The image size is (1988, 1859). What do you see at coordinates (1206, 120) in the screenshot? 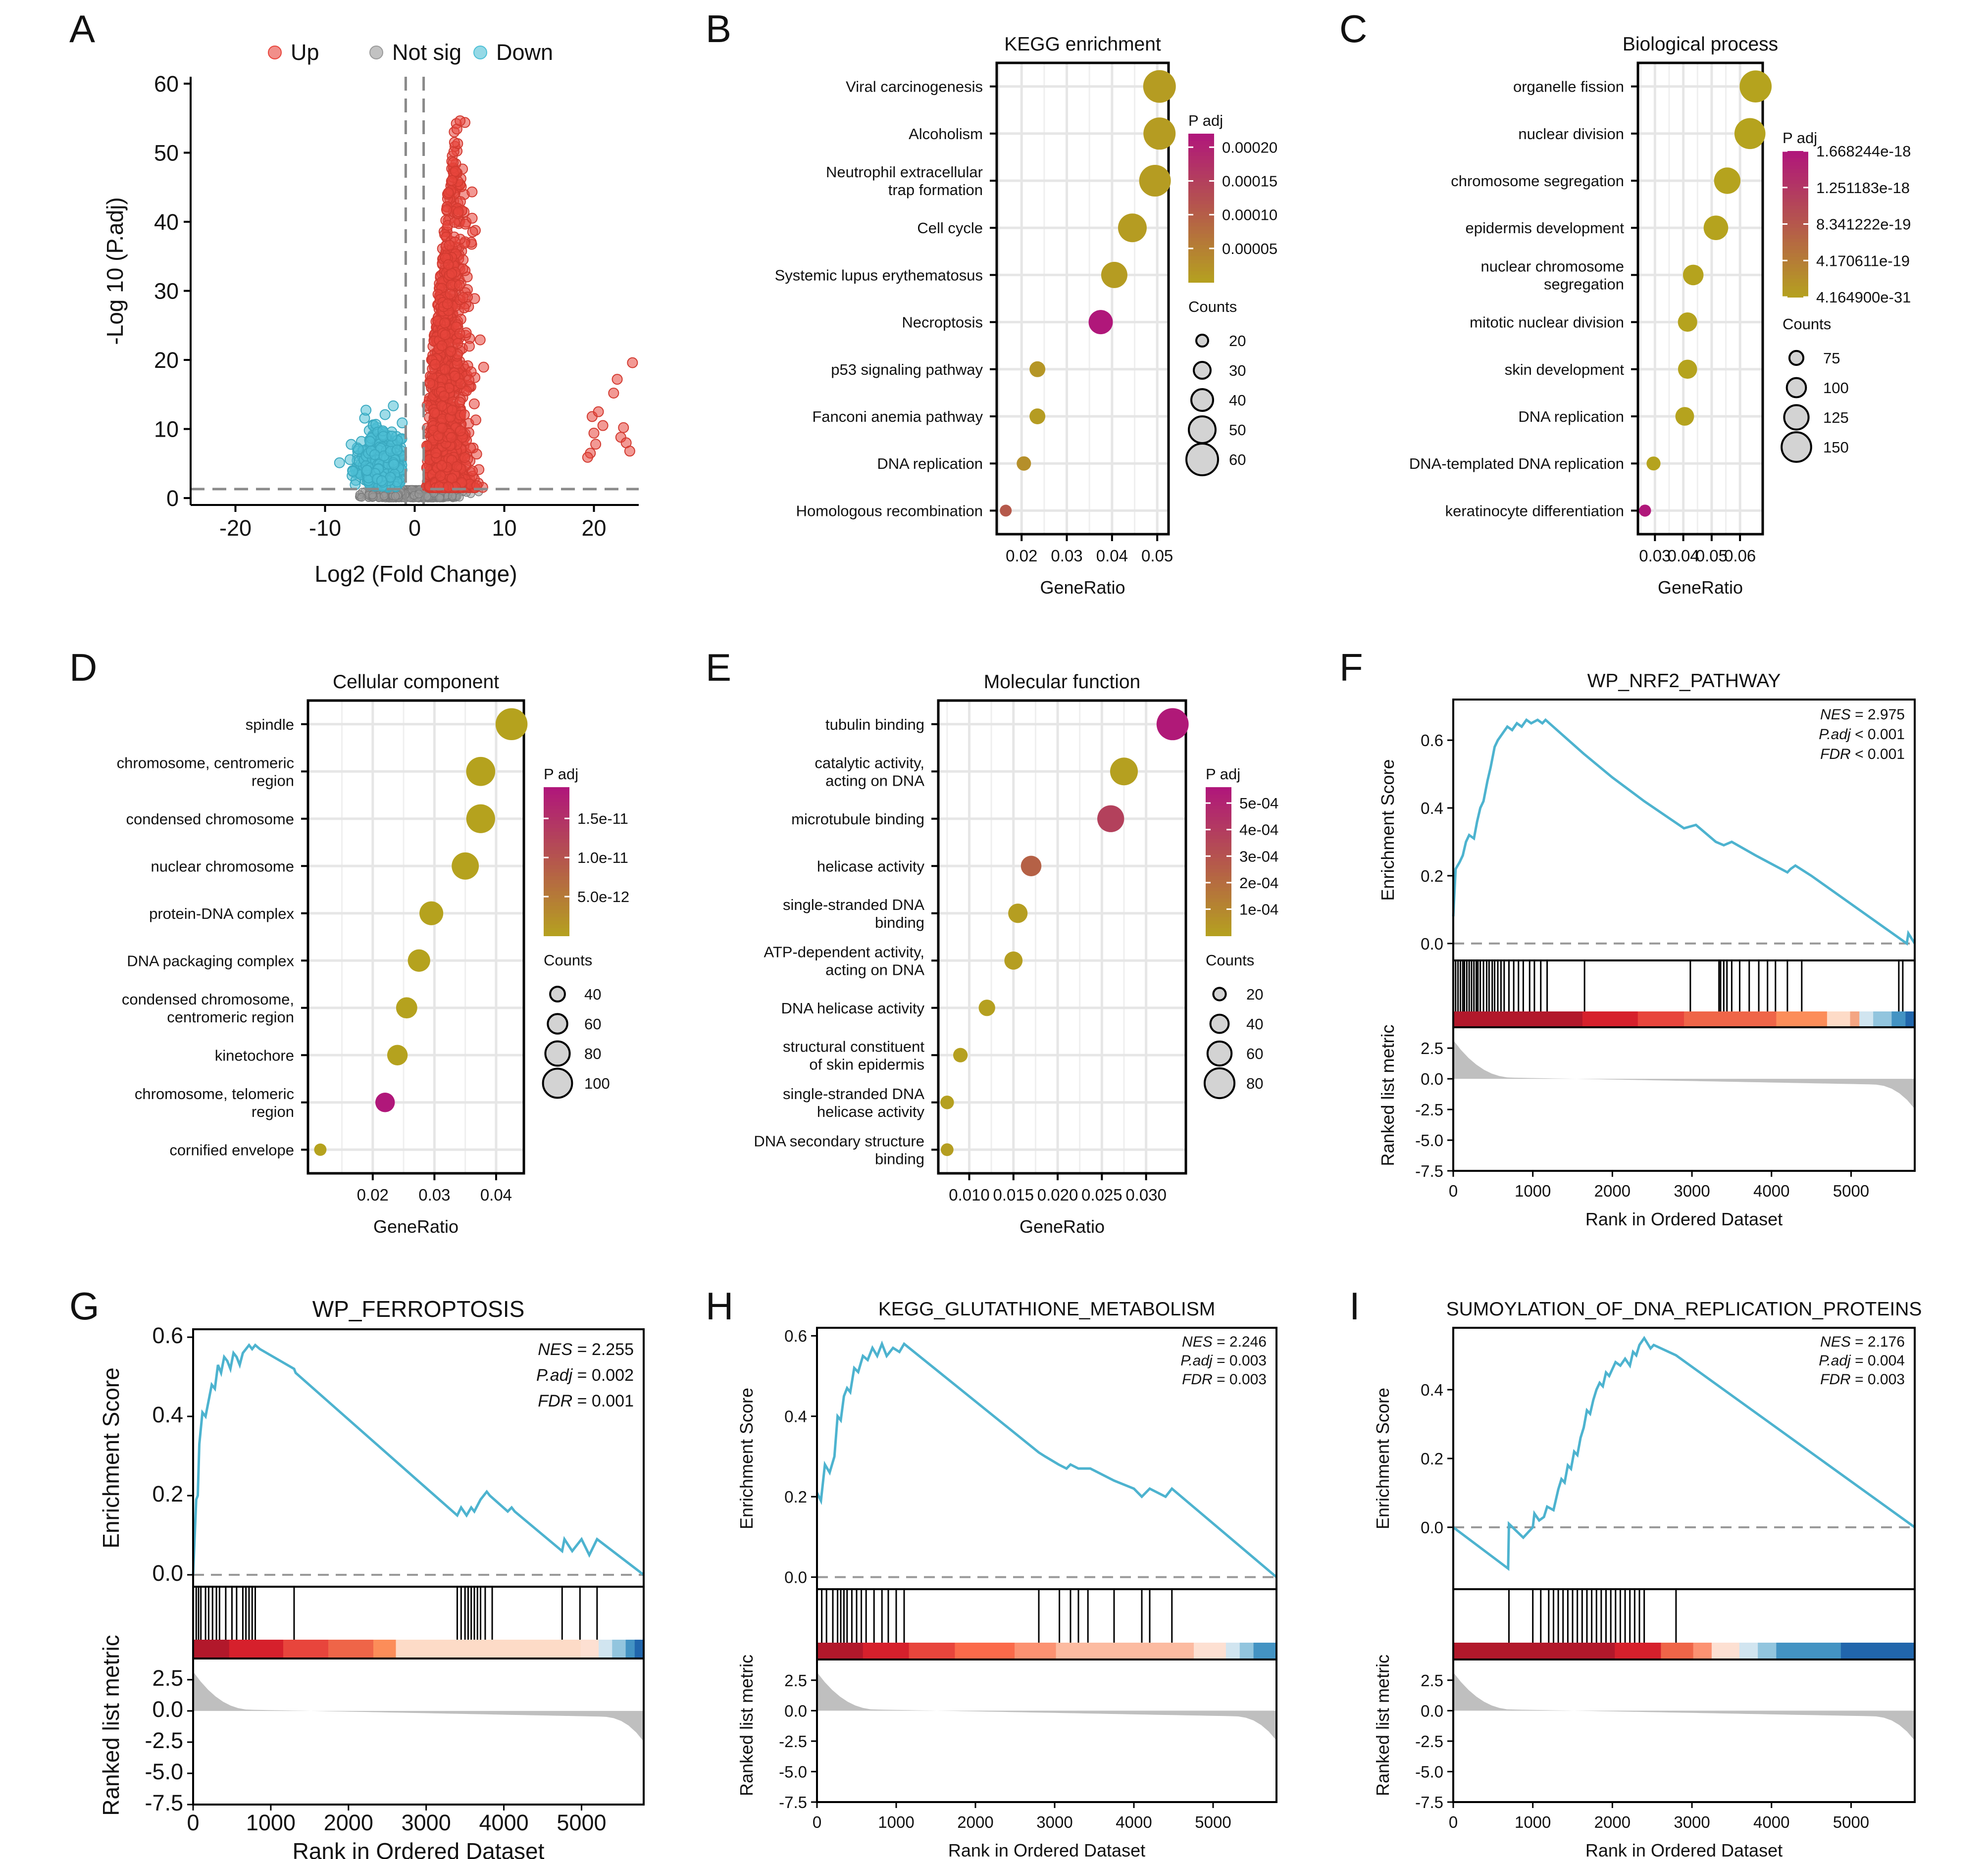
I see `color-legend-title: P adj` at bounding box center [1206, 120].